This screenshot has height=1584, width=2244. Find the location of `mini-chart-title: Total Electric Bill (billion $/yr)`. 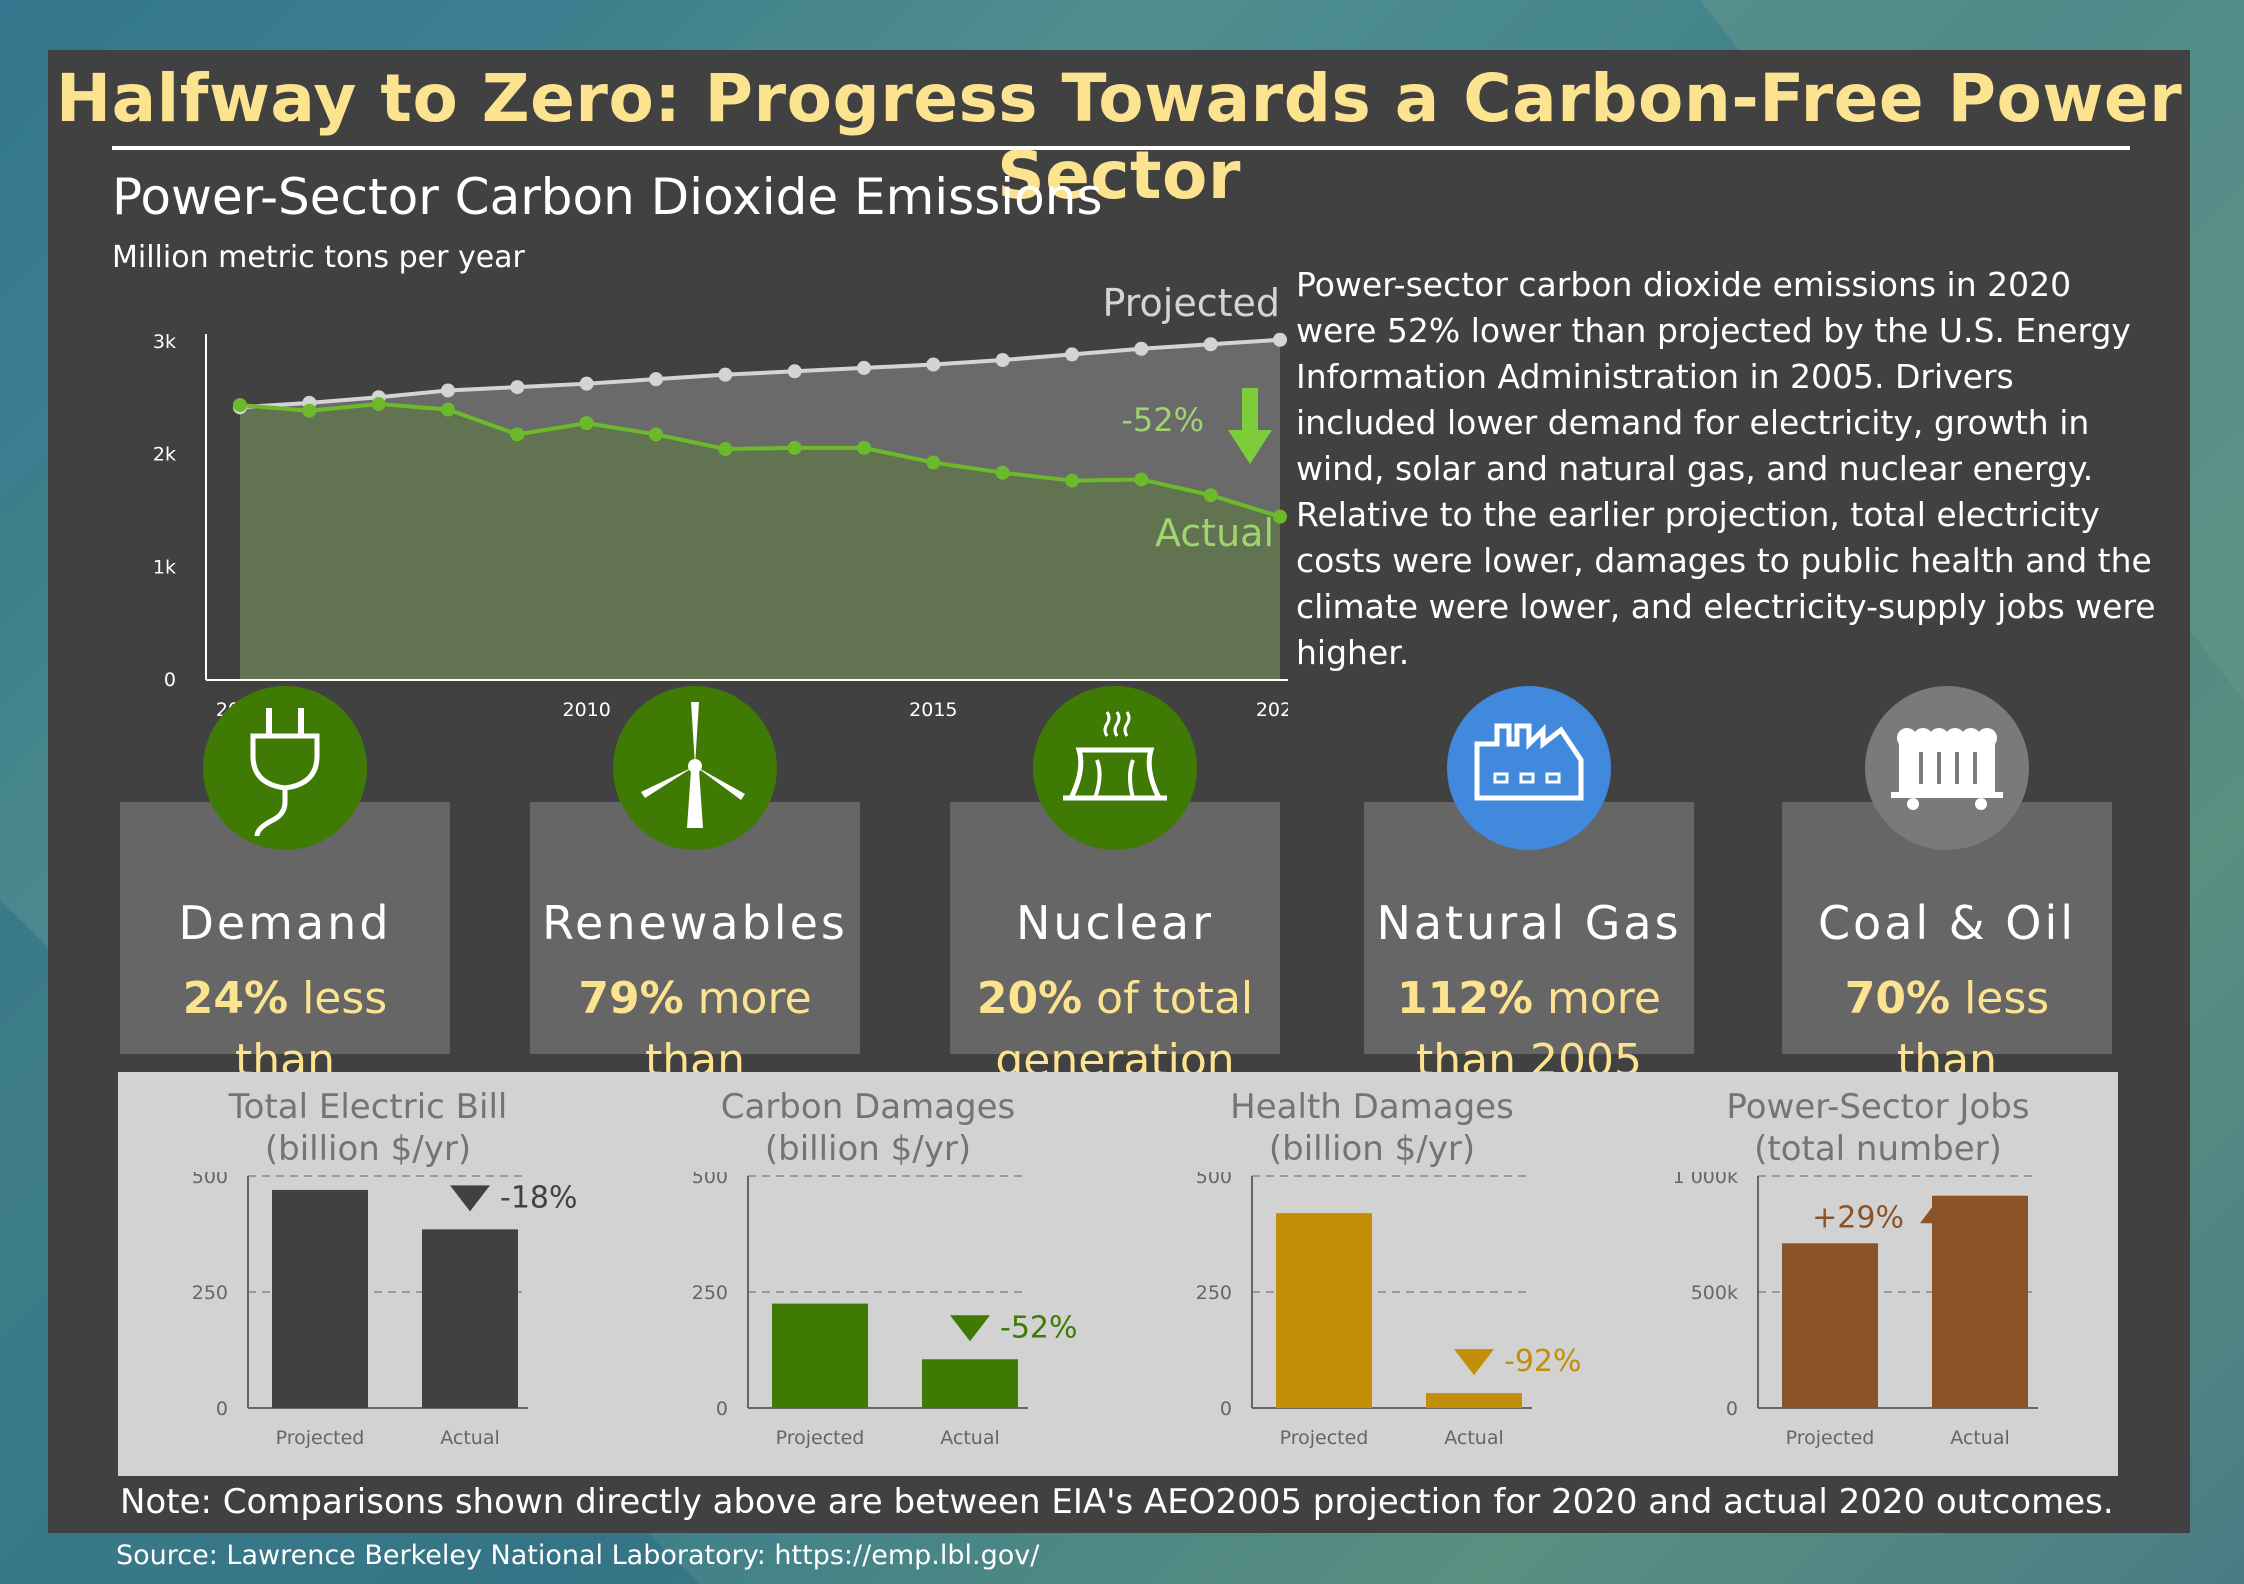

mini-chart-title: Total Electric Bill (billion $/yr) is located at coordinates (368, 1128).